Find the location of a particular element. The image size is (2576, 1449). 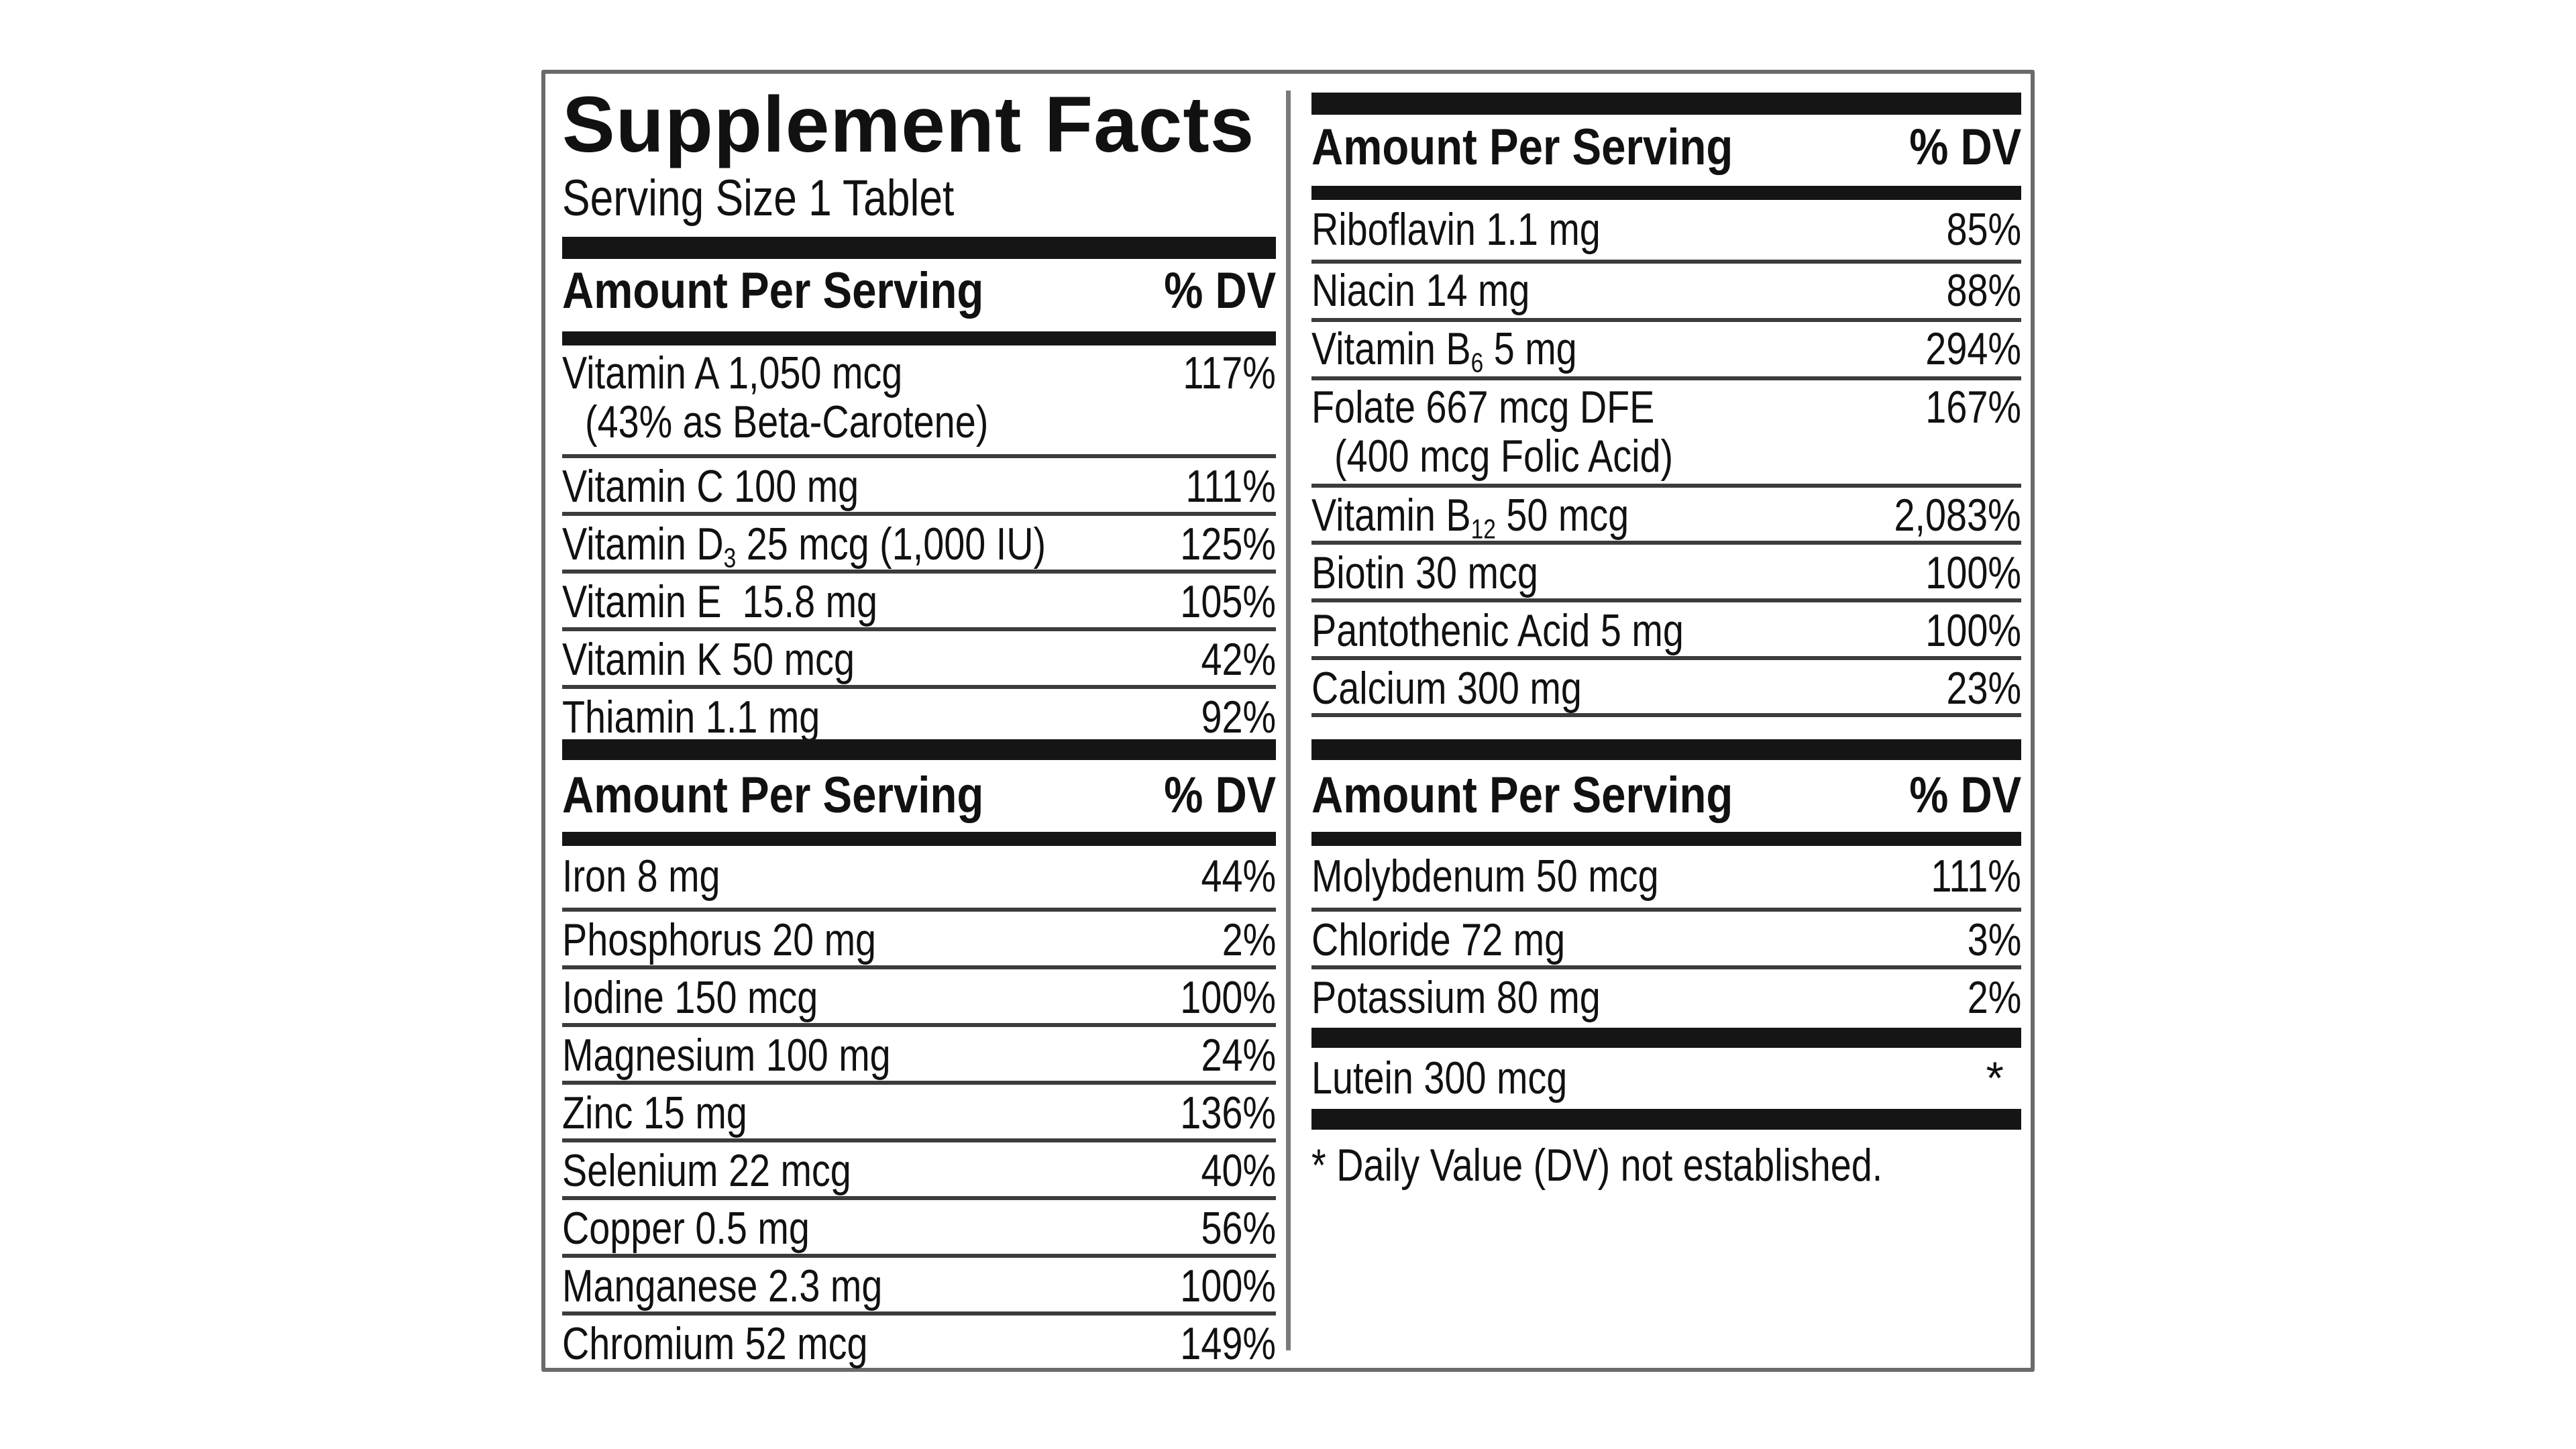

nutrient-subline: (43% as Beta-Carotene) is located at coordinates (787, 421).